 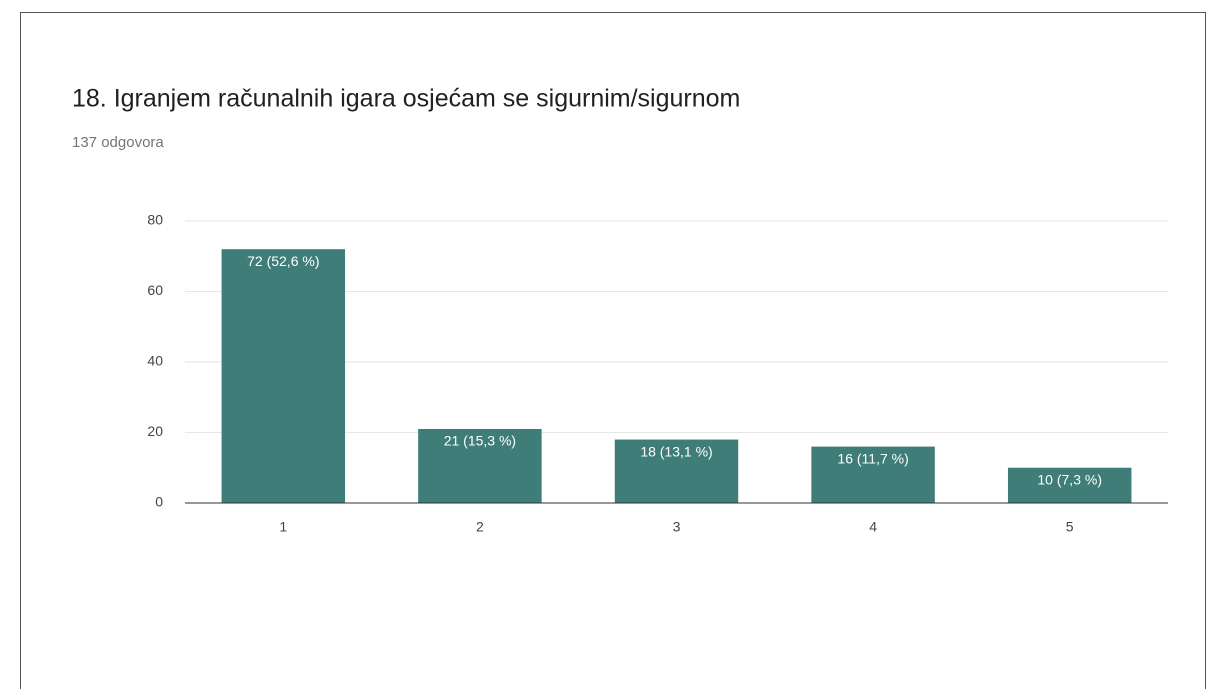 What do you see at coordinates (480, 441) in the screenshot?
I see `data-label: 21 (15,3 %)` at bounding box center [480, 441].